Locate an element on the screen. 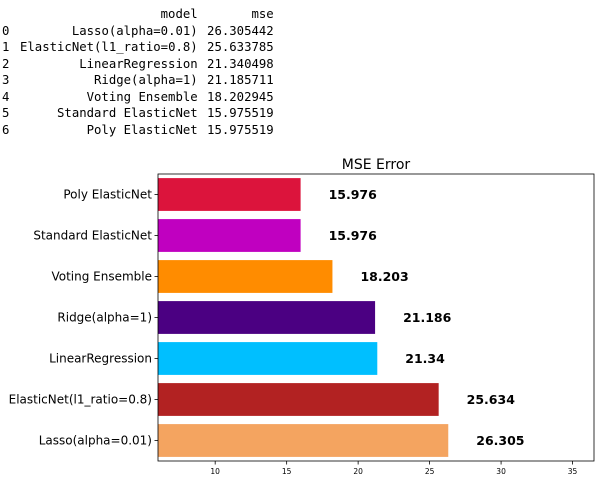 This screenshot has height=490, width=601. table-row: 4 Voting Ensemble 18.202945 is located at coordinates (138, 97).